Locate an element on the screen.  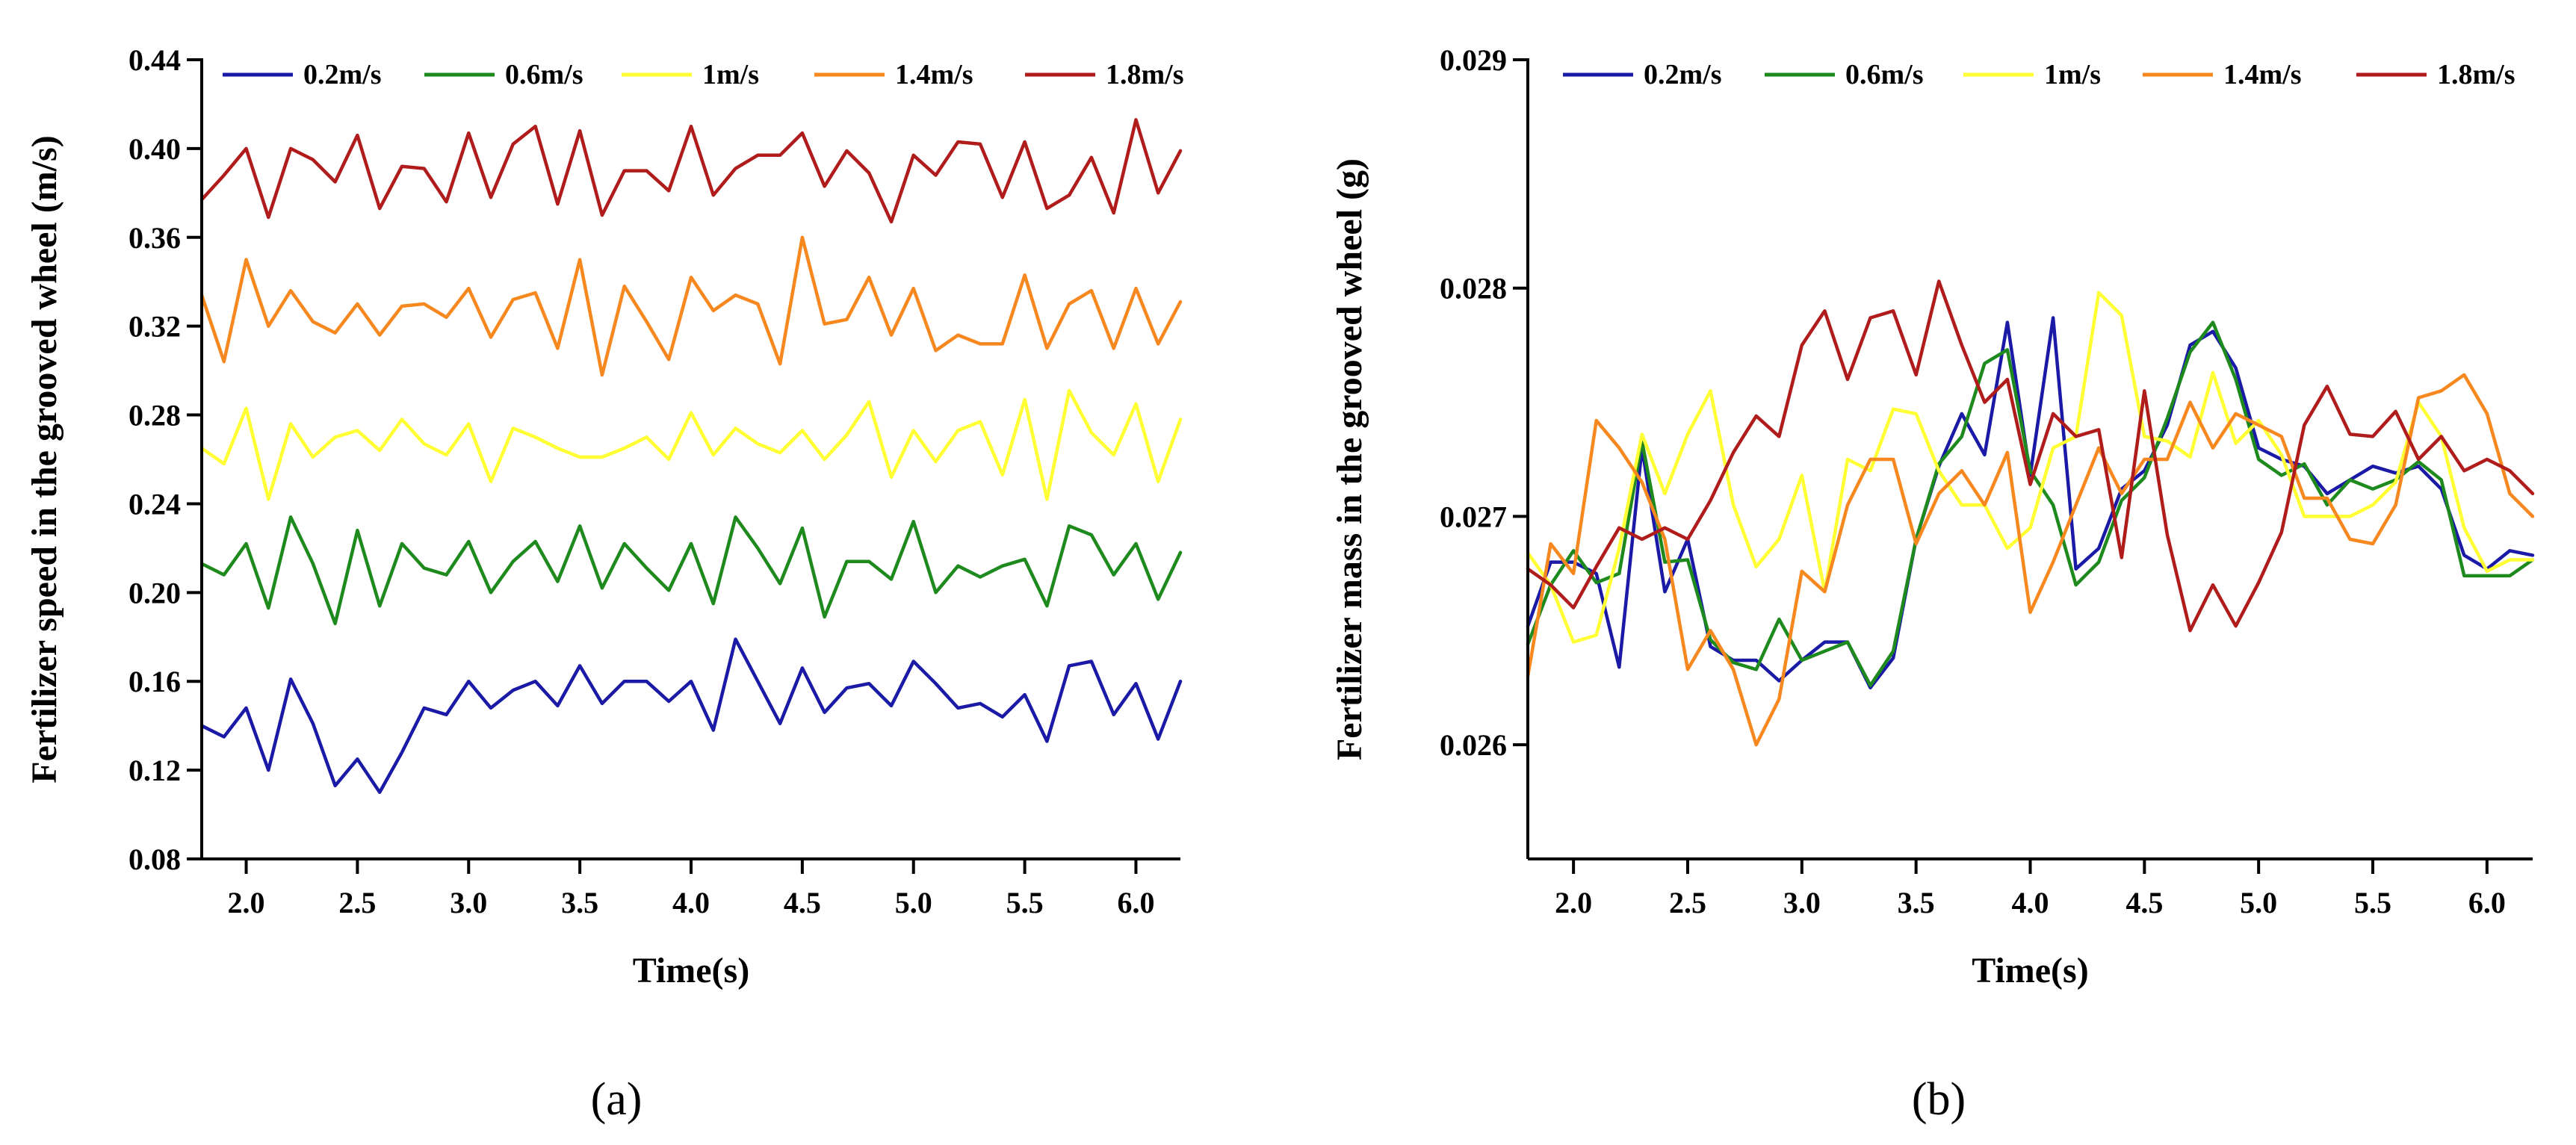
y-tick-label: 0.32 is located at coordinates (155, 327).